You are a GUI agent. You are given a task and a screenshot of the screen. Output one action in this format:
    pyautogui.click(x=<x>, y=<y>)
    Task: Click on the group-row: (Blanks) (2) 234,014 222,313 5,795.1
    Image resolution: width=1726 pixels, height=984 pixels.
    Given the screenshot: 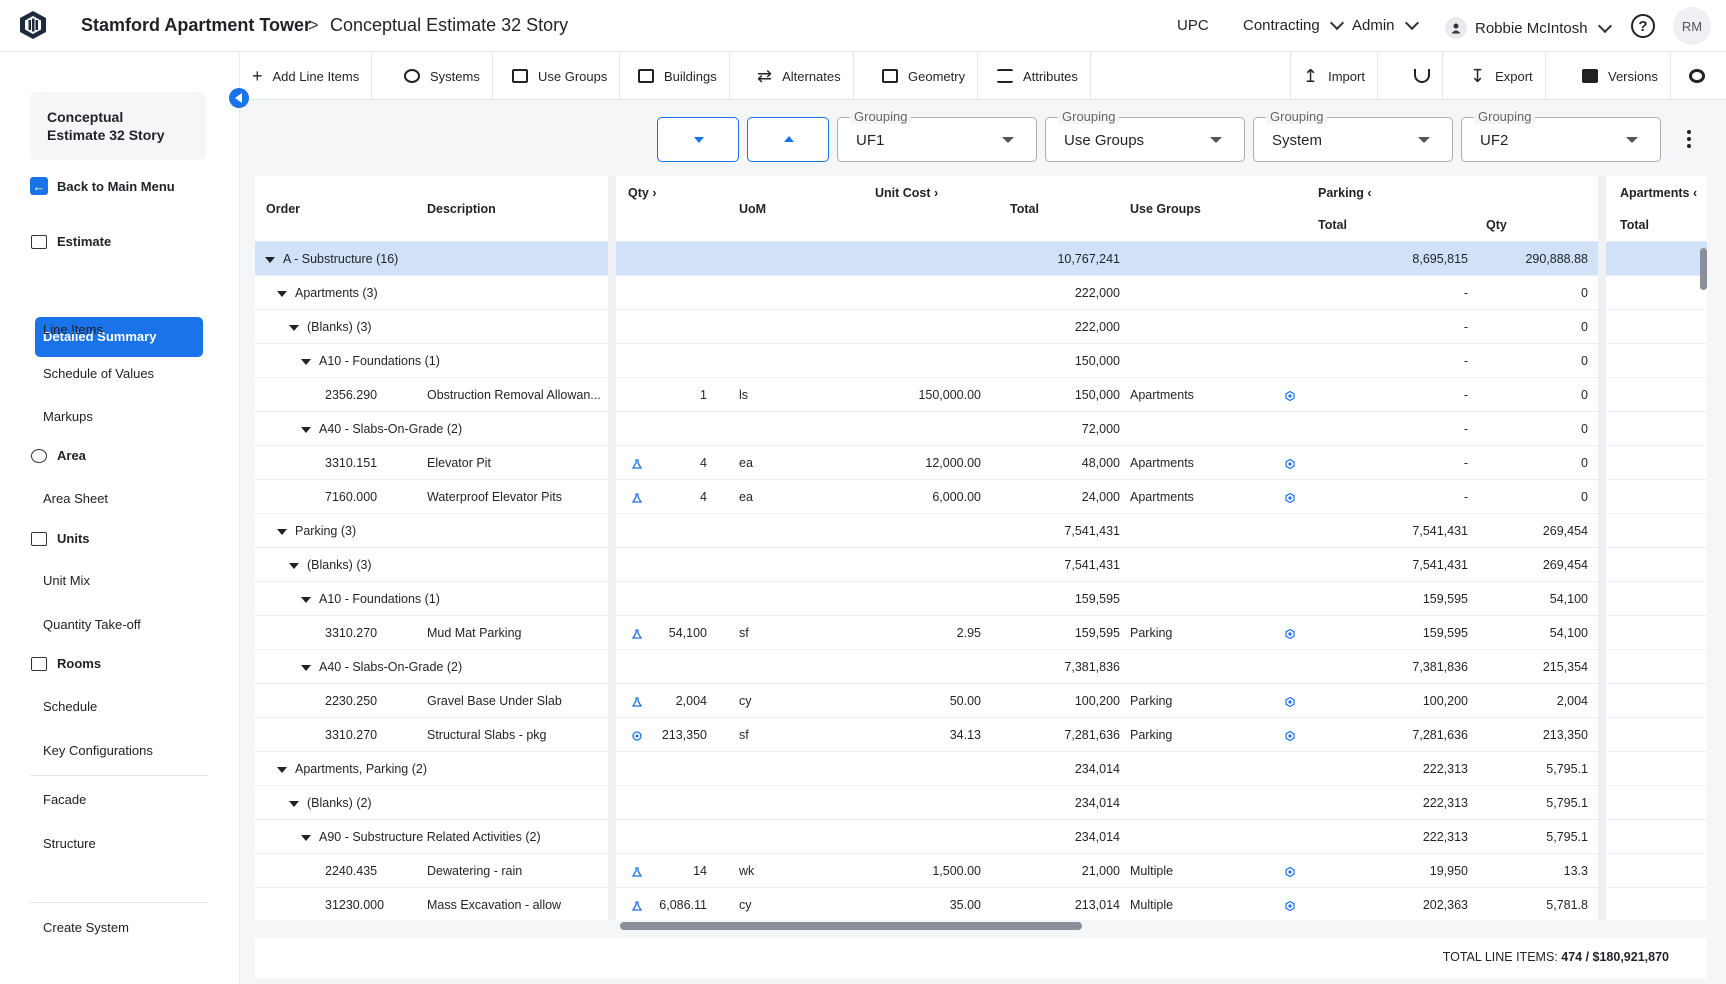 What is the action you would take?
    pyautogui.click(x=981, y=803)
    